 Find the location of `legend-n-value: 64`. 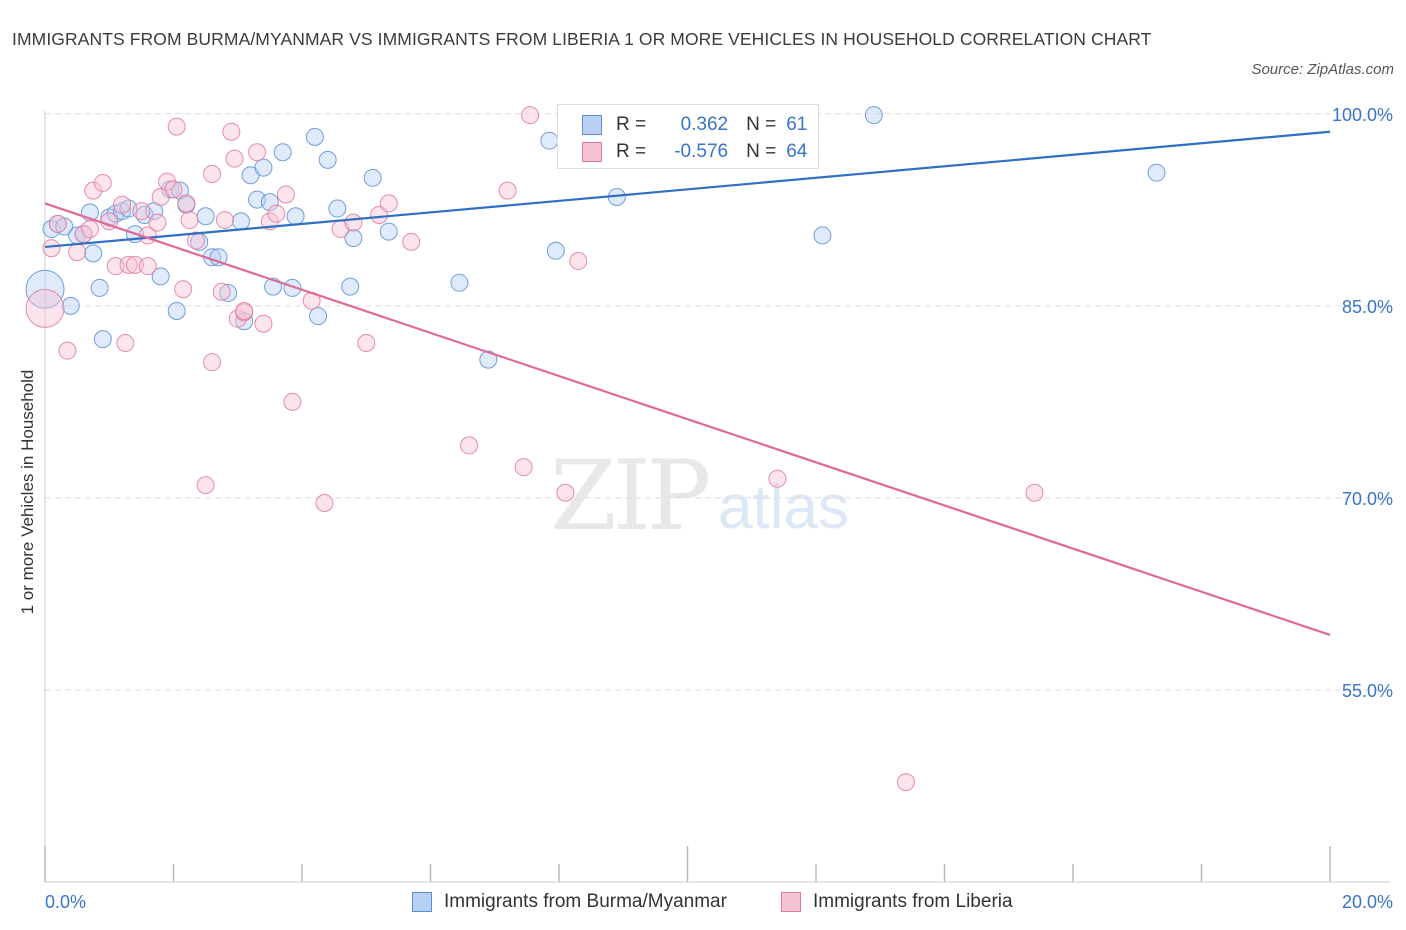

legend-n-value: 64 is located at coordinates (797, 151).